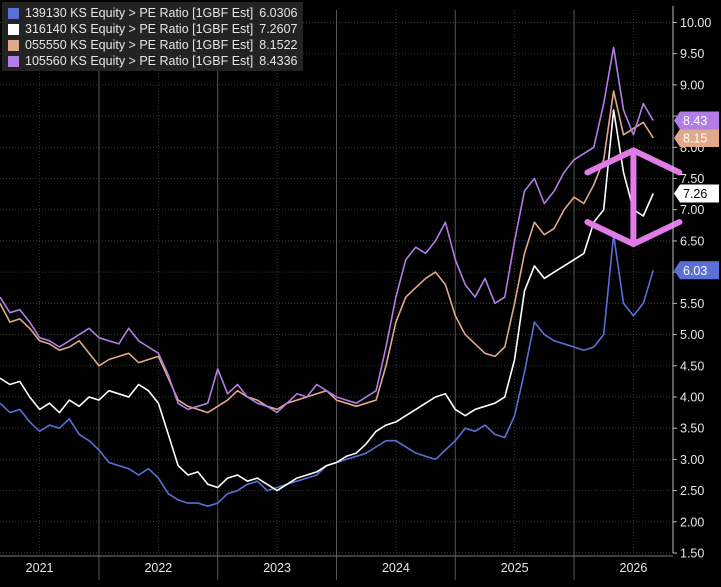 This screenshot has height=587, width=721. Describe the element at coordinates (40, 568) in the screenshot. I see `x-tick-label: 2021` at that location.